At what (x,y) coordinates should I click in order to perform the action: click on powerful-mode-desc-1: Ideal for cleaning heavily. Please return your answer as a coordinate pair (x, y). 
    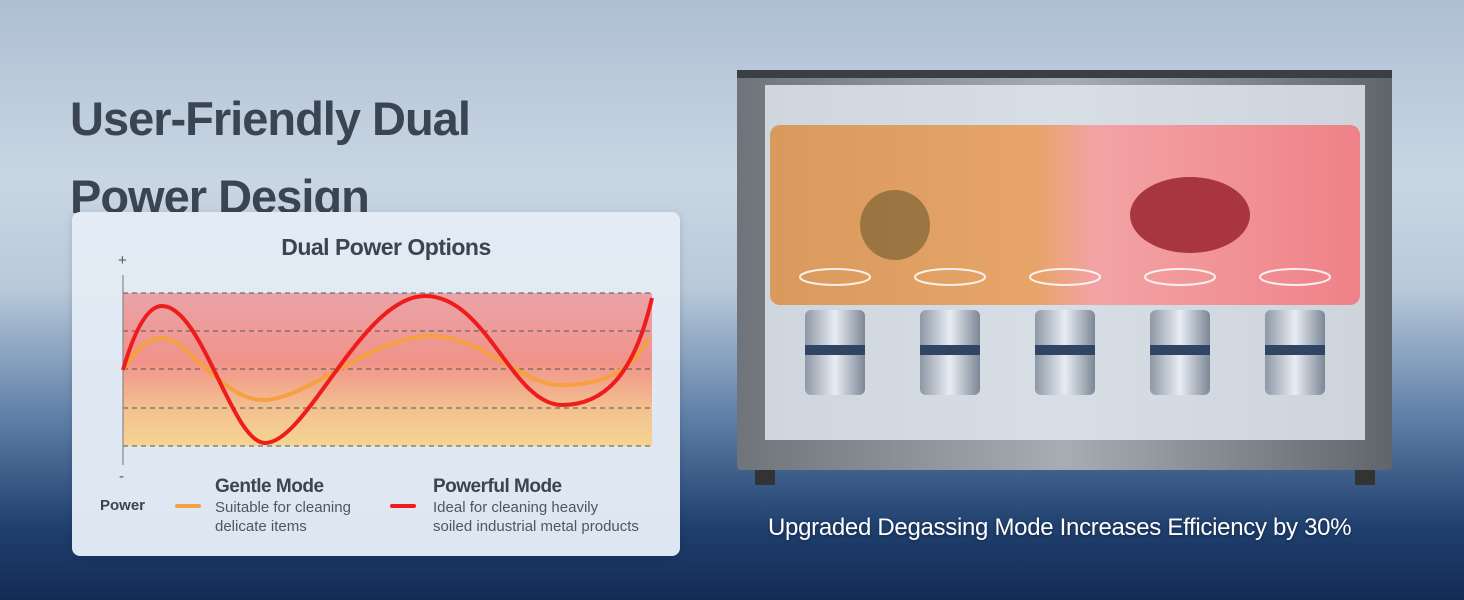
    Looking at the image, I should click on (516, 507).